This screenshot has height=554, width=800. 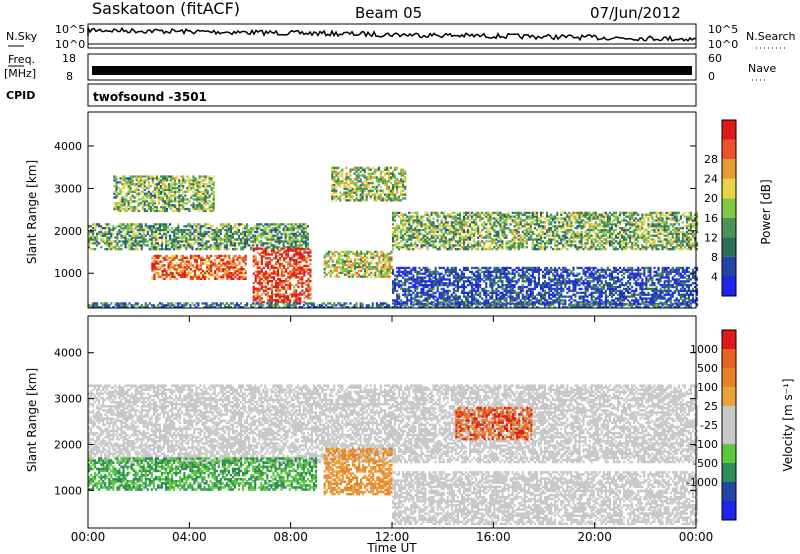 What do you see at coordinates (401, 37) in the screenshot?
I see `nsky-panel: N.Sky 10^5 10^0 10^5 10^0 N.Search` at bounding box center [401, 37].